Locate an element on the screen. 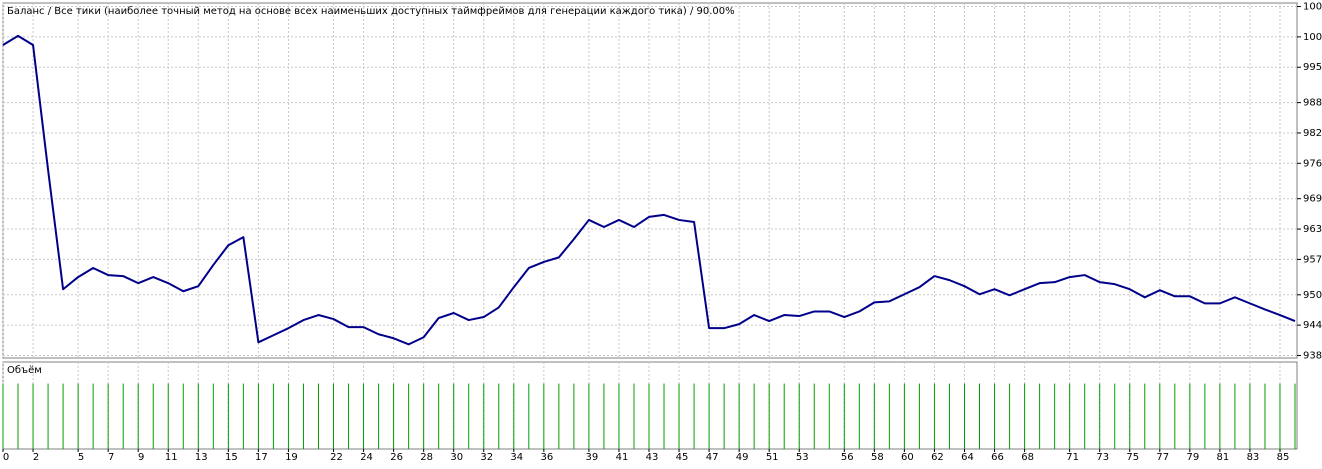  x-tick-label: 19 is located at coordinates (291, 457).